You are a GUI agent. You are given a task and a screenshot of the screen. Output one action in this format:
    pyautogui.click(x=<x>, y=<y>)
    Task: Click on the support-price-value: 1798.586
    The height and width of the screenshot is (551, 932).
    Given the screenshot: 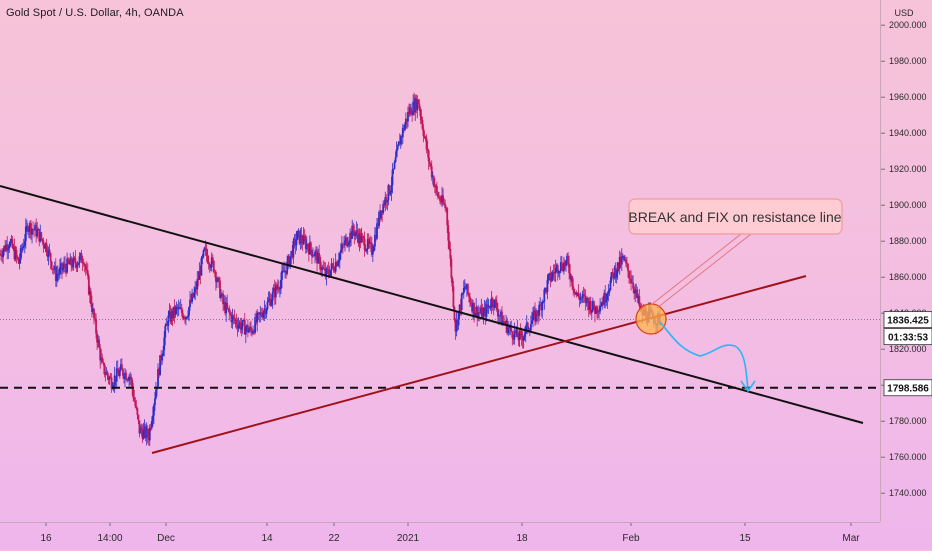 What is the action you would take?
    pyautogui.click(x=908, y=389)
    